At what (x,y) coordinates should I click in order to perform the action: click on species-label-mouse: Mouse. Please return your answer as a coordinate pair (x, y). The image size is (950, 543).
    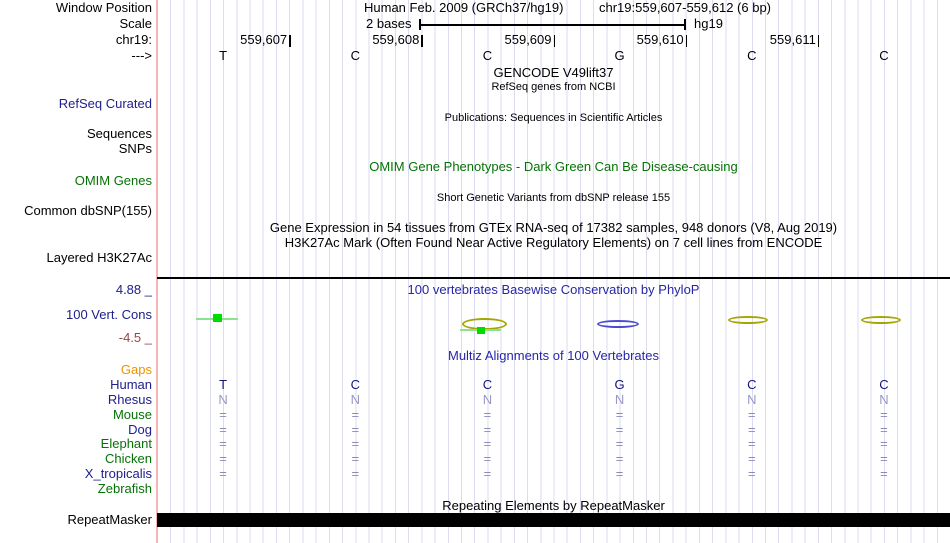
    Looking at the image, I should click on (132, 414).